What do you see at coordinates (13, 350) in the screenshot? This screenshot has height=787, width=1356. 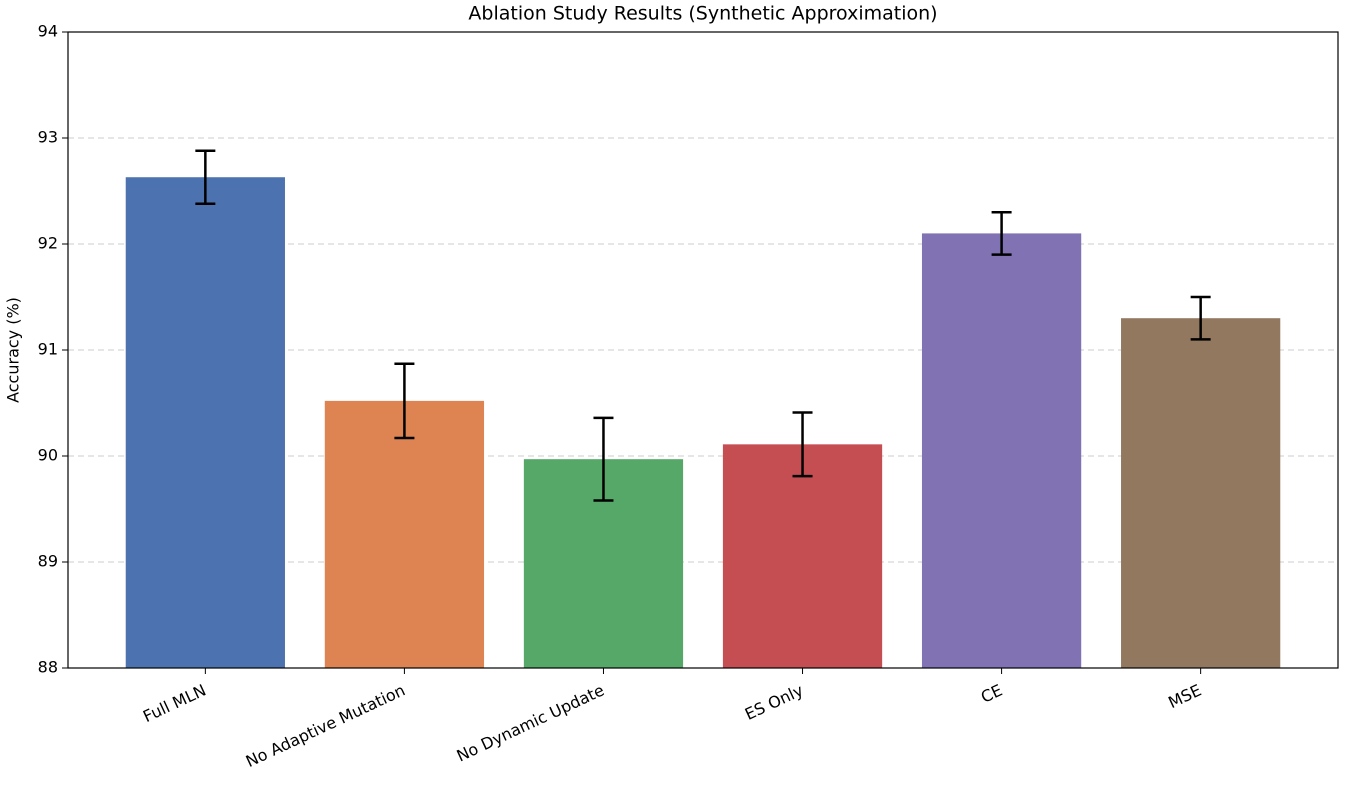 I see `y-axis-label: Accuracy (%)` at bounding box center [13, 350].